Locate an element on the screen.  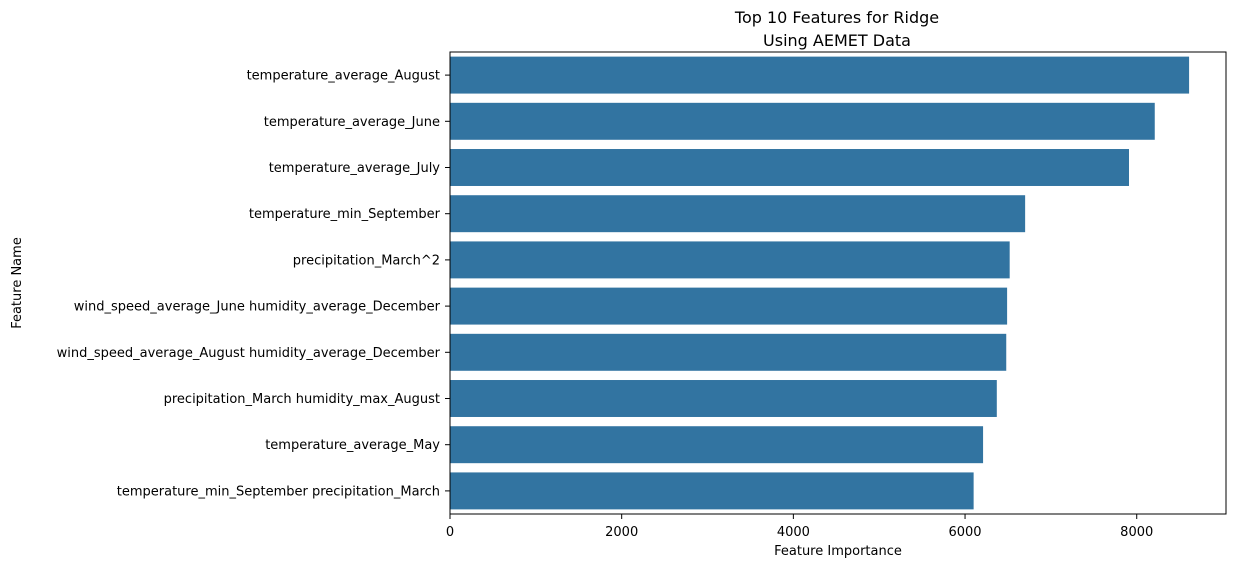
x-tick-label-2: 4000 is located at coordinates (793, 532).